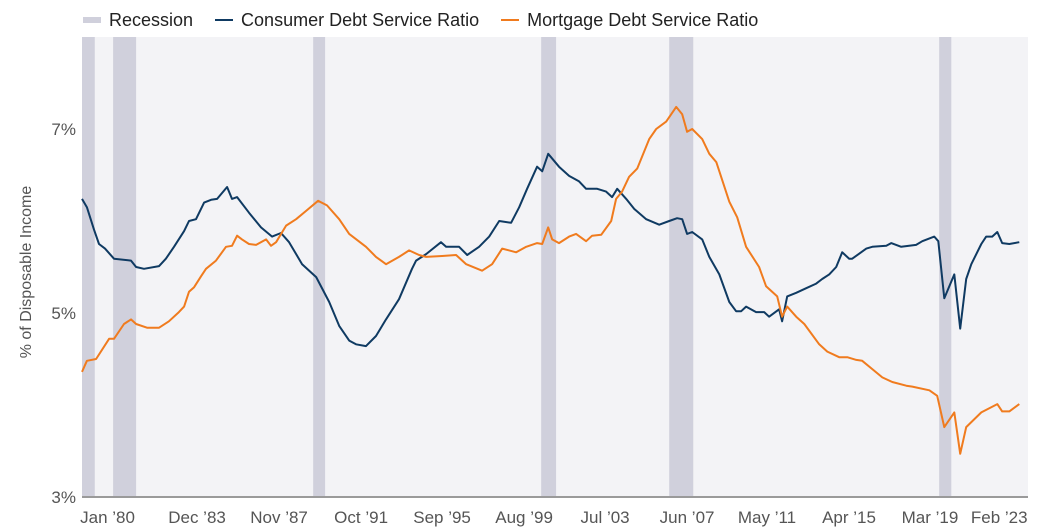  I want to click on mortgage-swatch, so click(510, 20).